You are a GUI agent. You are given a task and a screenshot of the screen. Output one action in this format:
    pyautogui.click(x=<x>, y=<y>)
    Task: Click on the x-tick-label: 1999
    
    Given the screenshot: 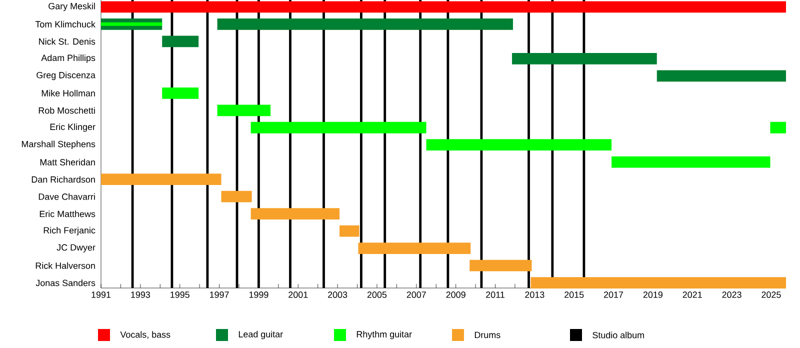 What is the action you would take?
    pyautogui.click(x=258, y=295)
    